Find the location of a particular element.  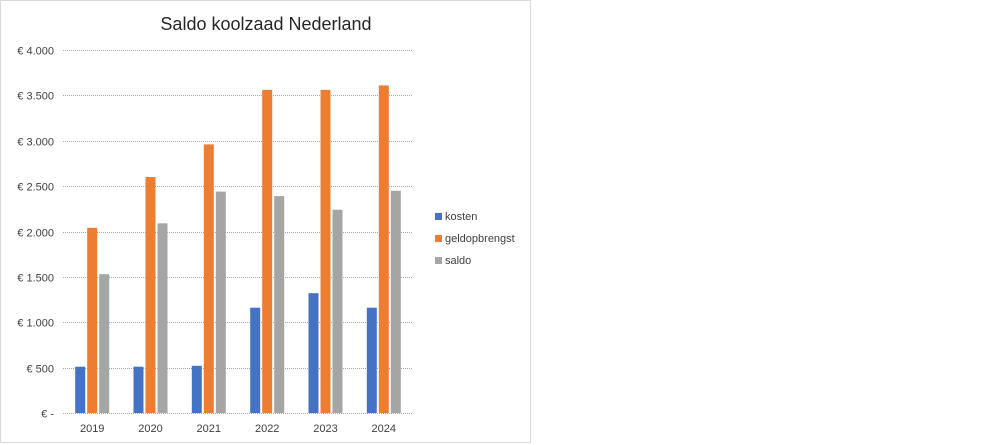

x-tick-label: 2019 is located at coordinates (92, 429).